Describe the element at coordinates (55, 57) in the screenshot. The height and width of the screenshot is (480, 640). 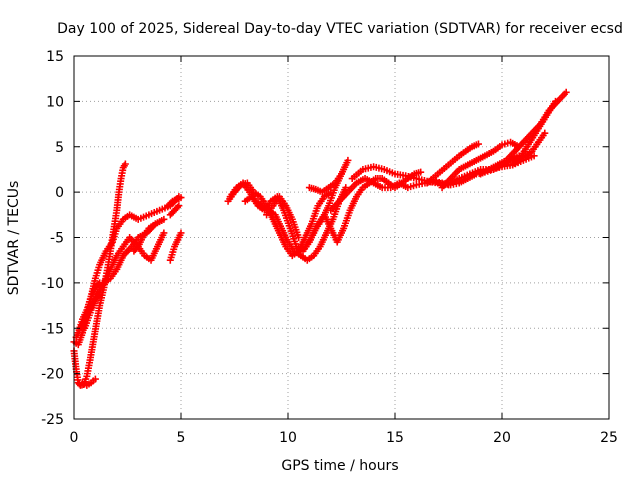
I see `y-tick-label: 15` at that location.